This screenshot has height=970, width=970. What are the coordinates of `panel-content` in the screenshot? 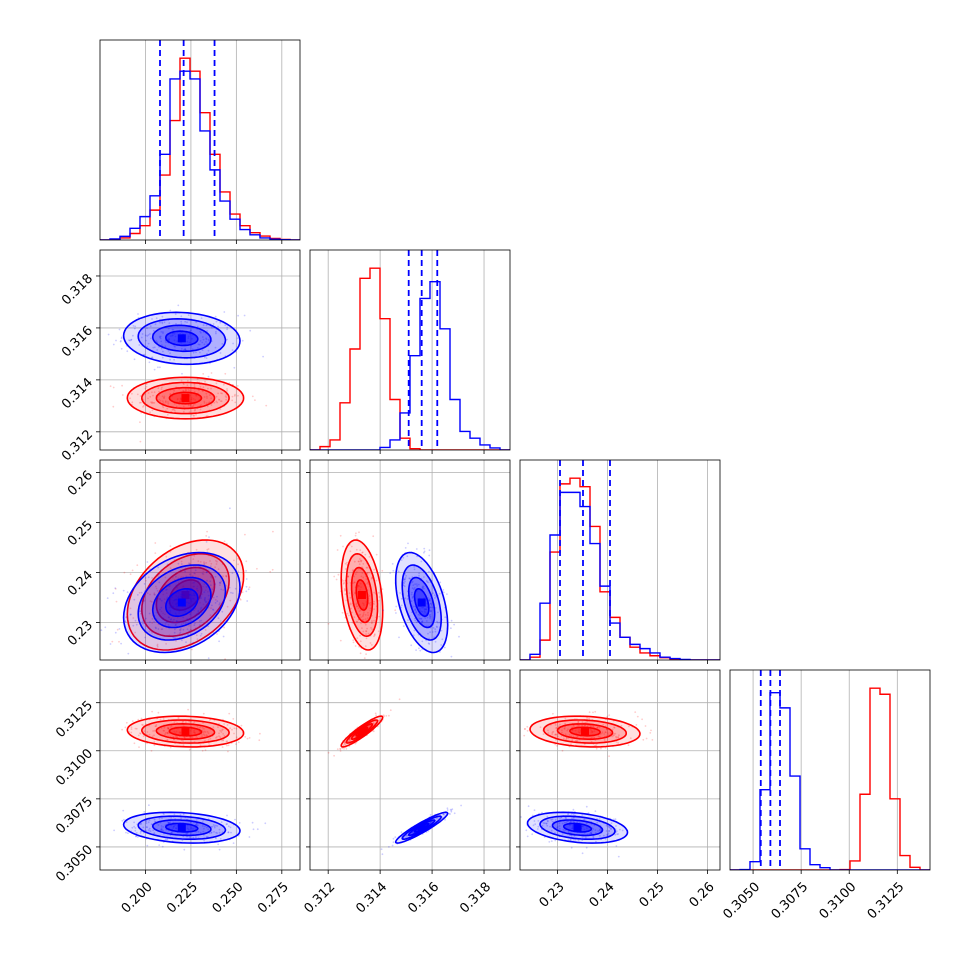 It's located at (200, 140).